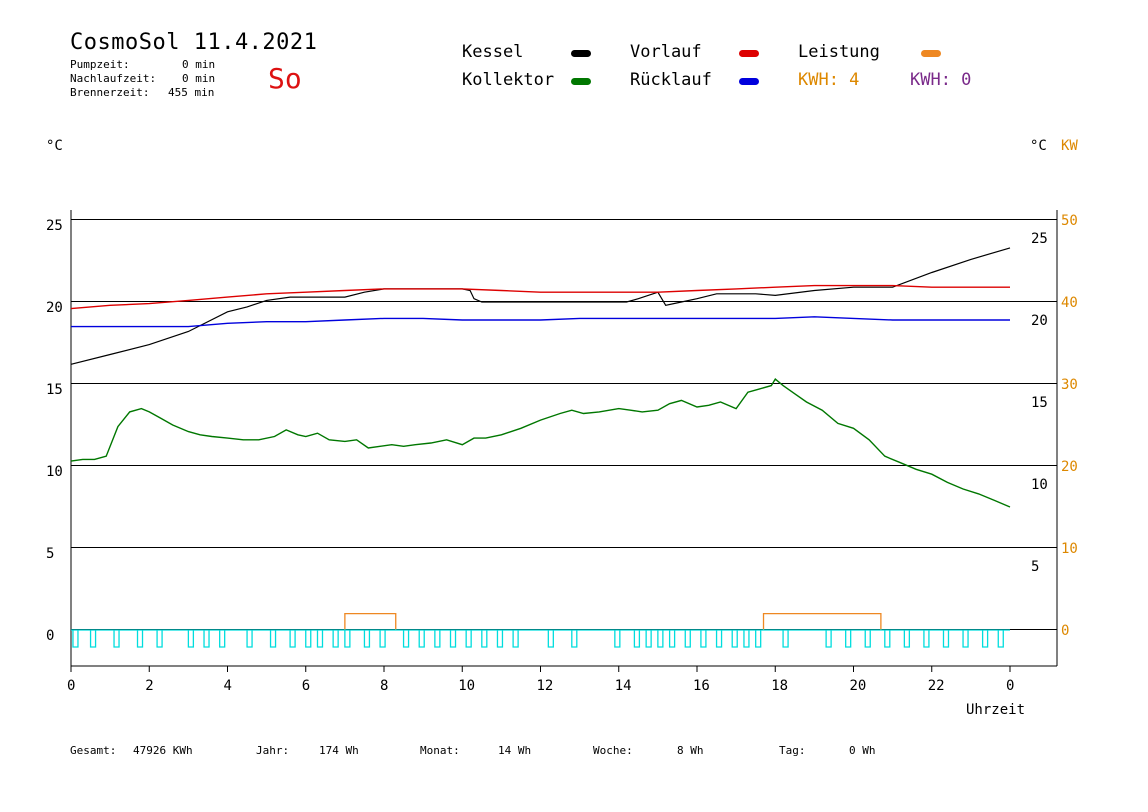 Image resolution: width=1148 pixels, height=812 pixels. What do you see at coordinates (199, 78) in the screenshot?
I see `stat-nachlaufzeit-value: 0 min` at bounding box center [199, 78].